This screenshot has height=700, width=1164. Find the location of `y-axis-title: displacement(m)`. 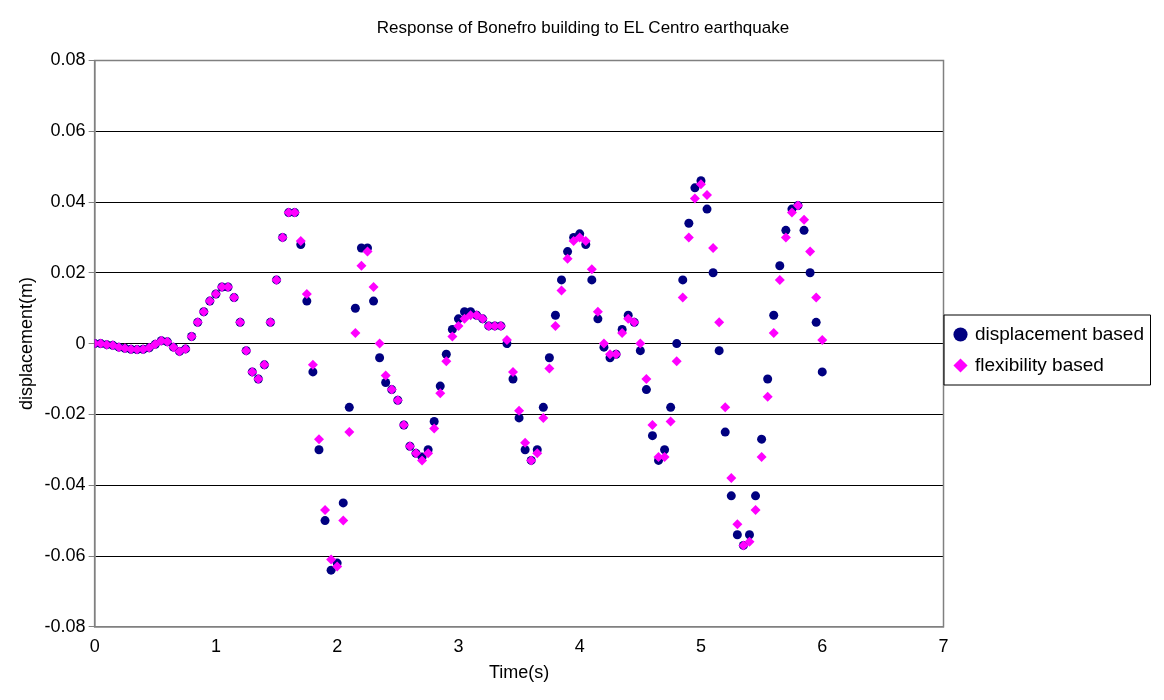

y-axis-title: displacement(m) is located at coordinates (25, 344).